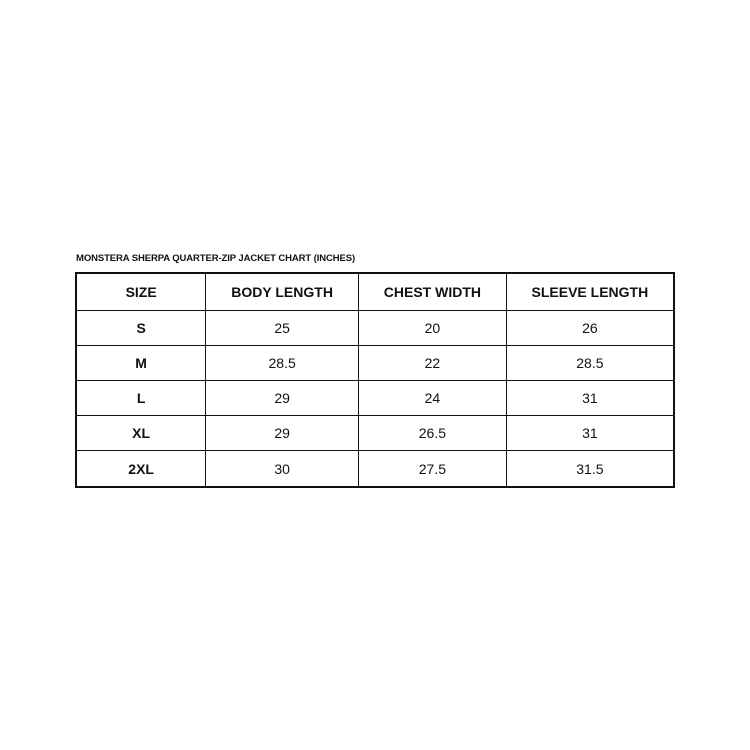  I want to click on cell-sleeve-length: 26, so click(590, 328).